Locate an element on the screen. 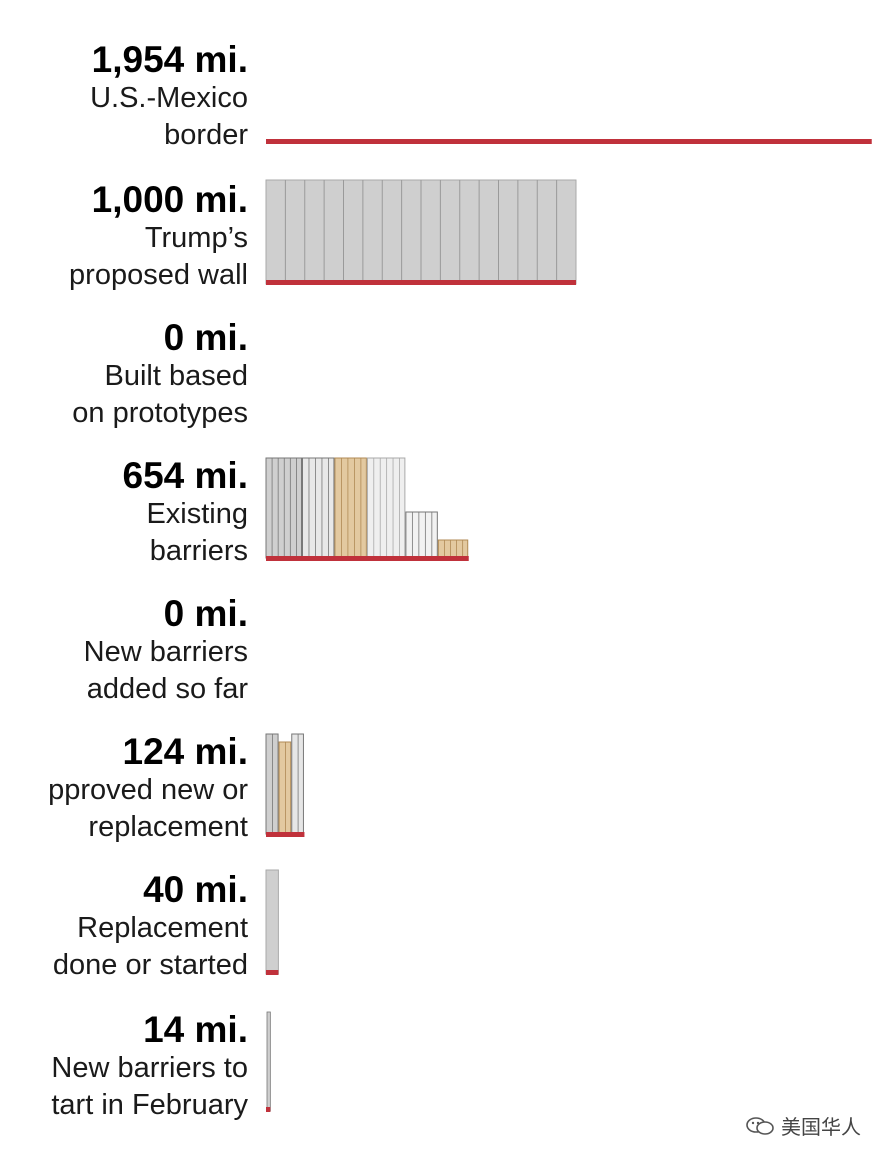  row-description: New barriers to is located at coordinates (149, 1068).